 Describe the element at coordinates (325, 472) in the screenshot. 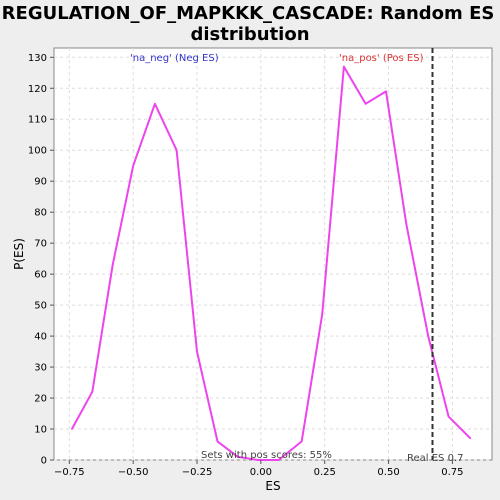

I see `x-tick-label: 0.25` at that location.